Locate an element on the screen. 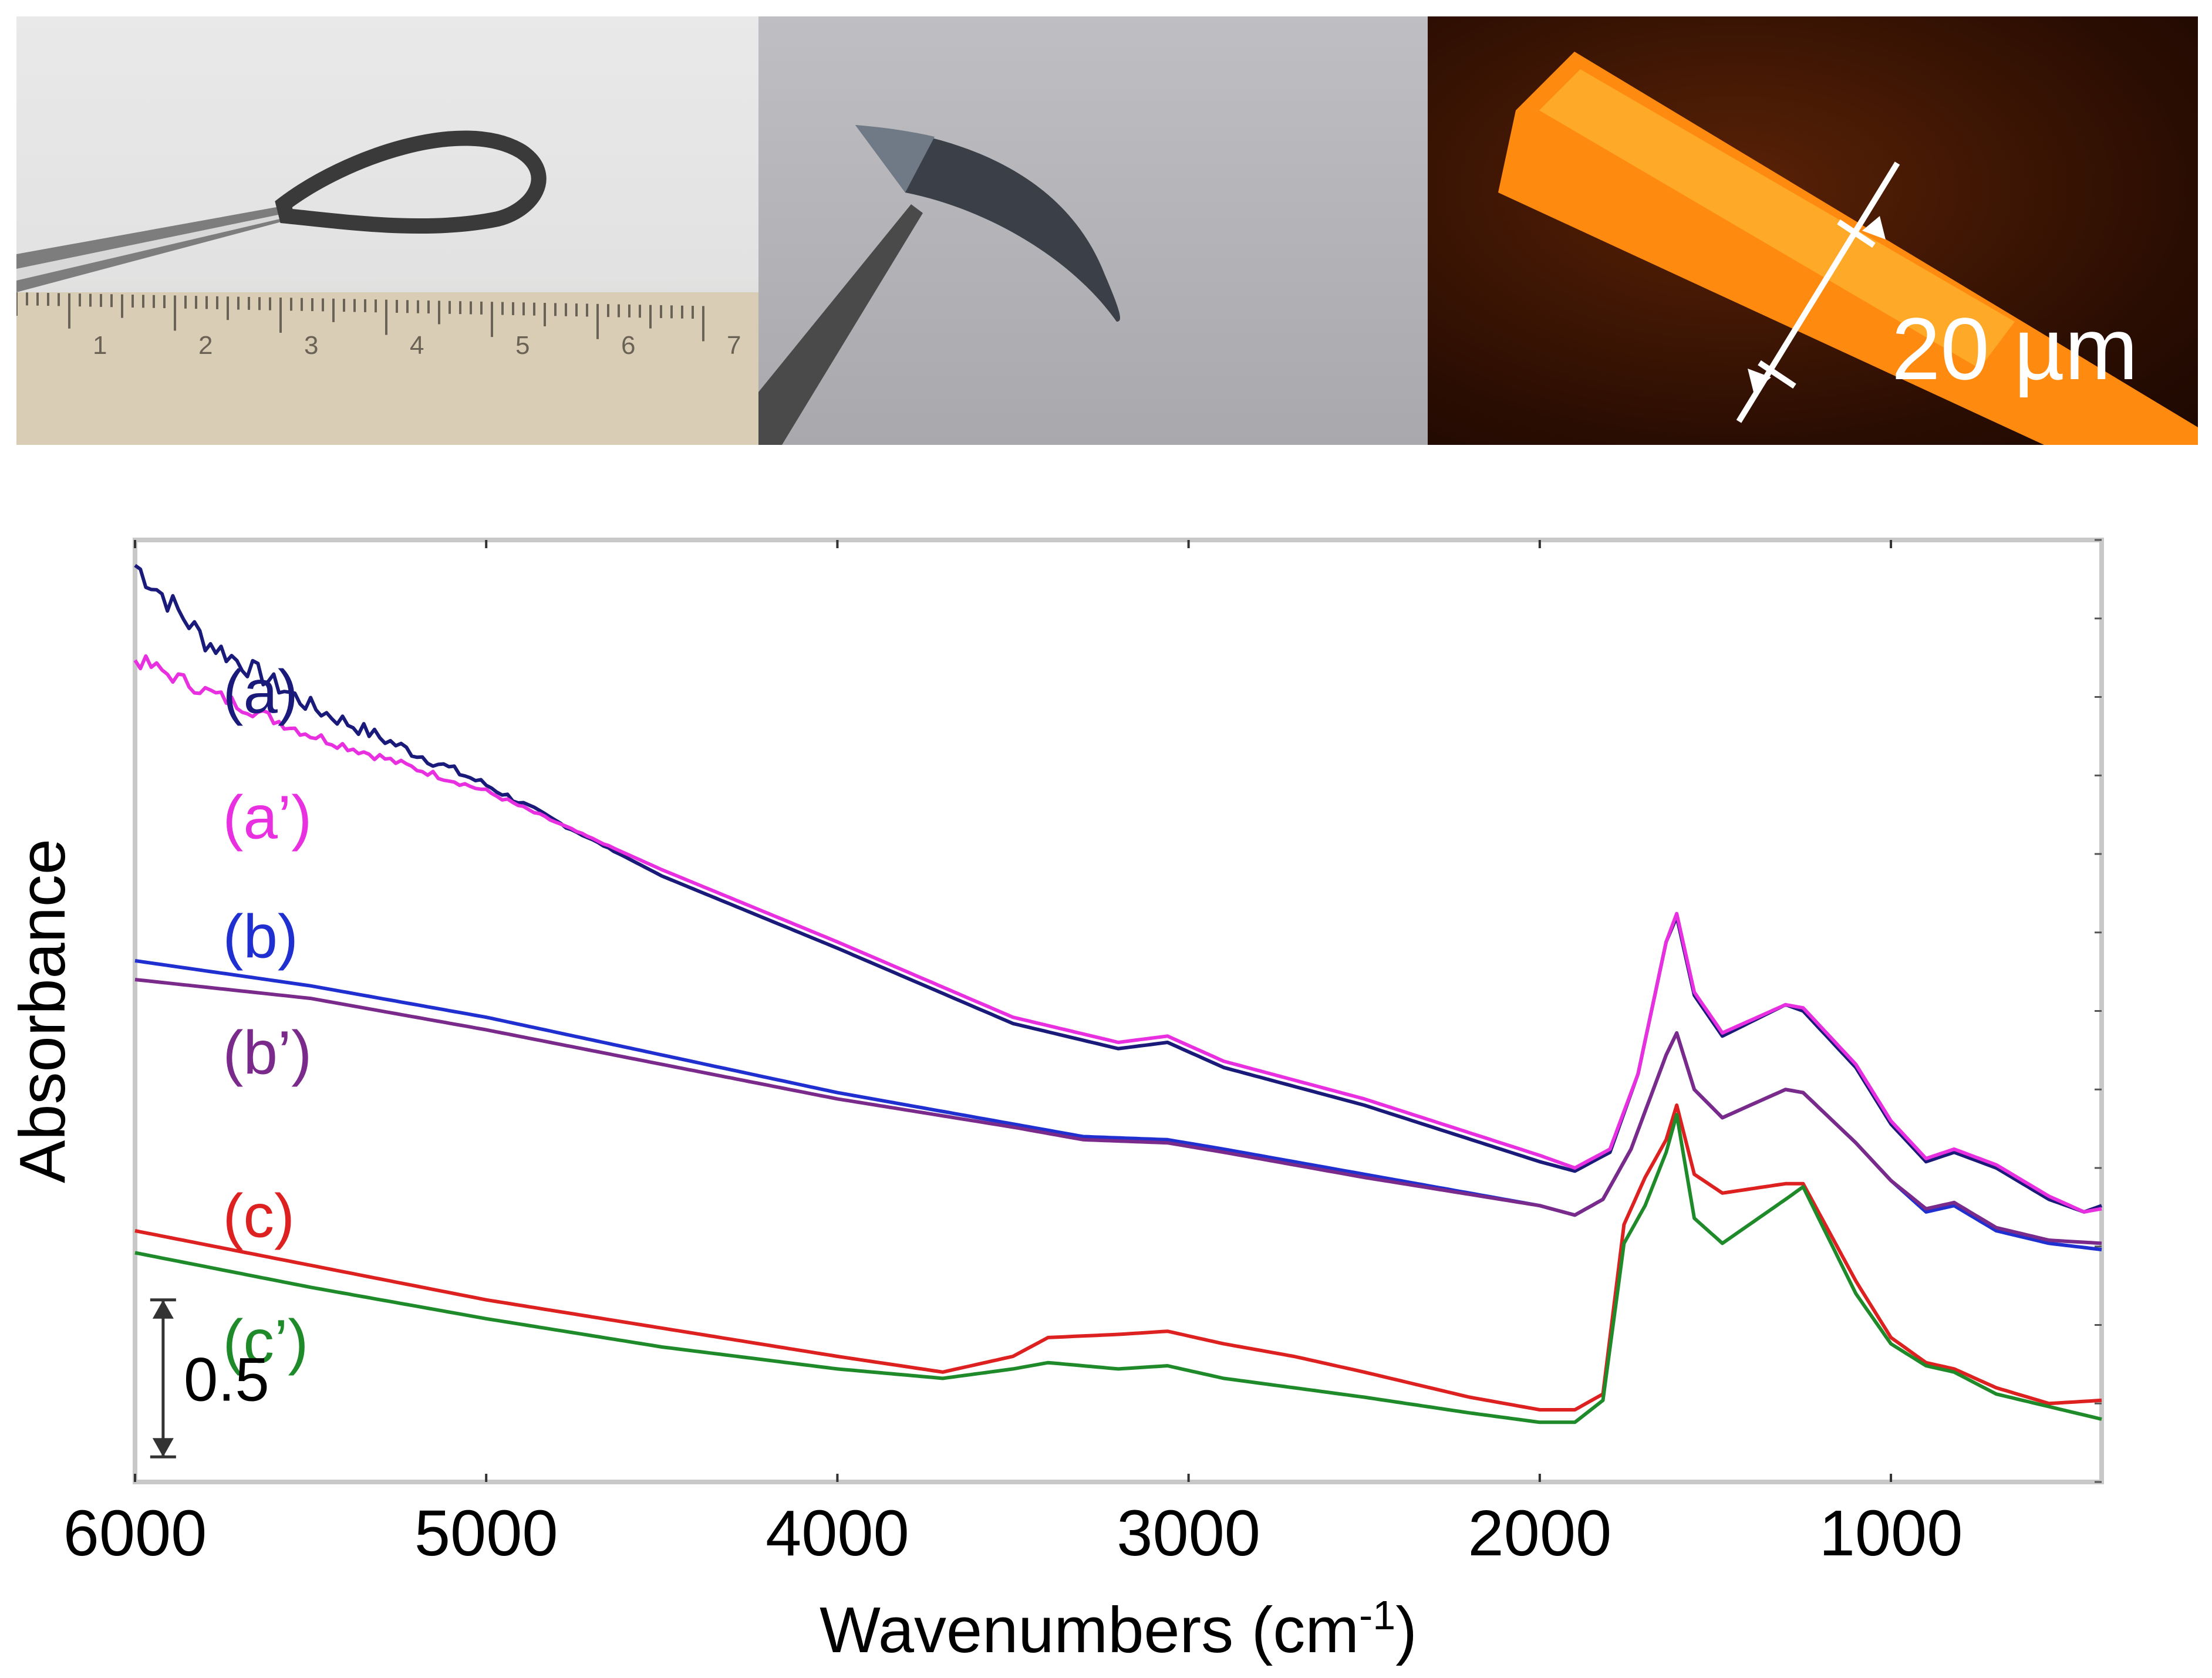 Image resolution: width=2212 pixels, height=1678 pixels. x-tick-label: 6000 is located at coordinates (135, 1533).